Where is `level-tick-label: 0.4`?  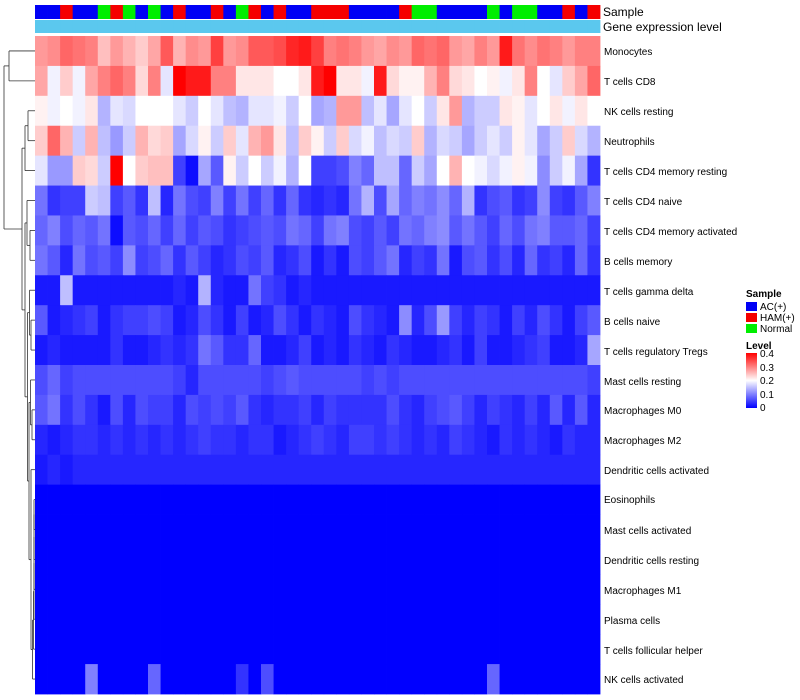
level-tick-label: 0.4 is located at coordinates (767, 354).